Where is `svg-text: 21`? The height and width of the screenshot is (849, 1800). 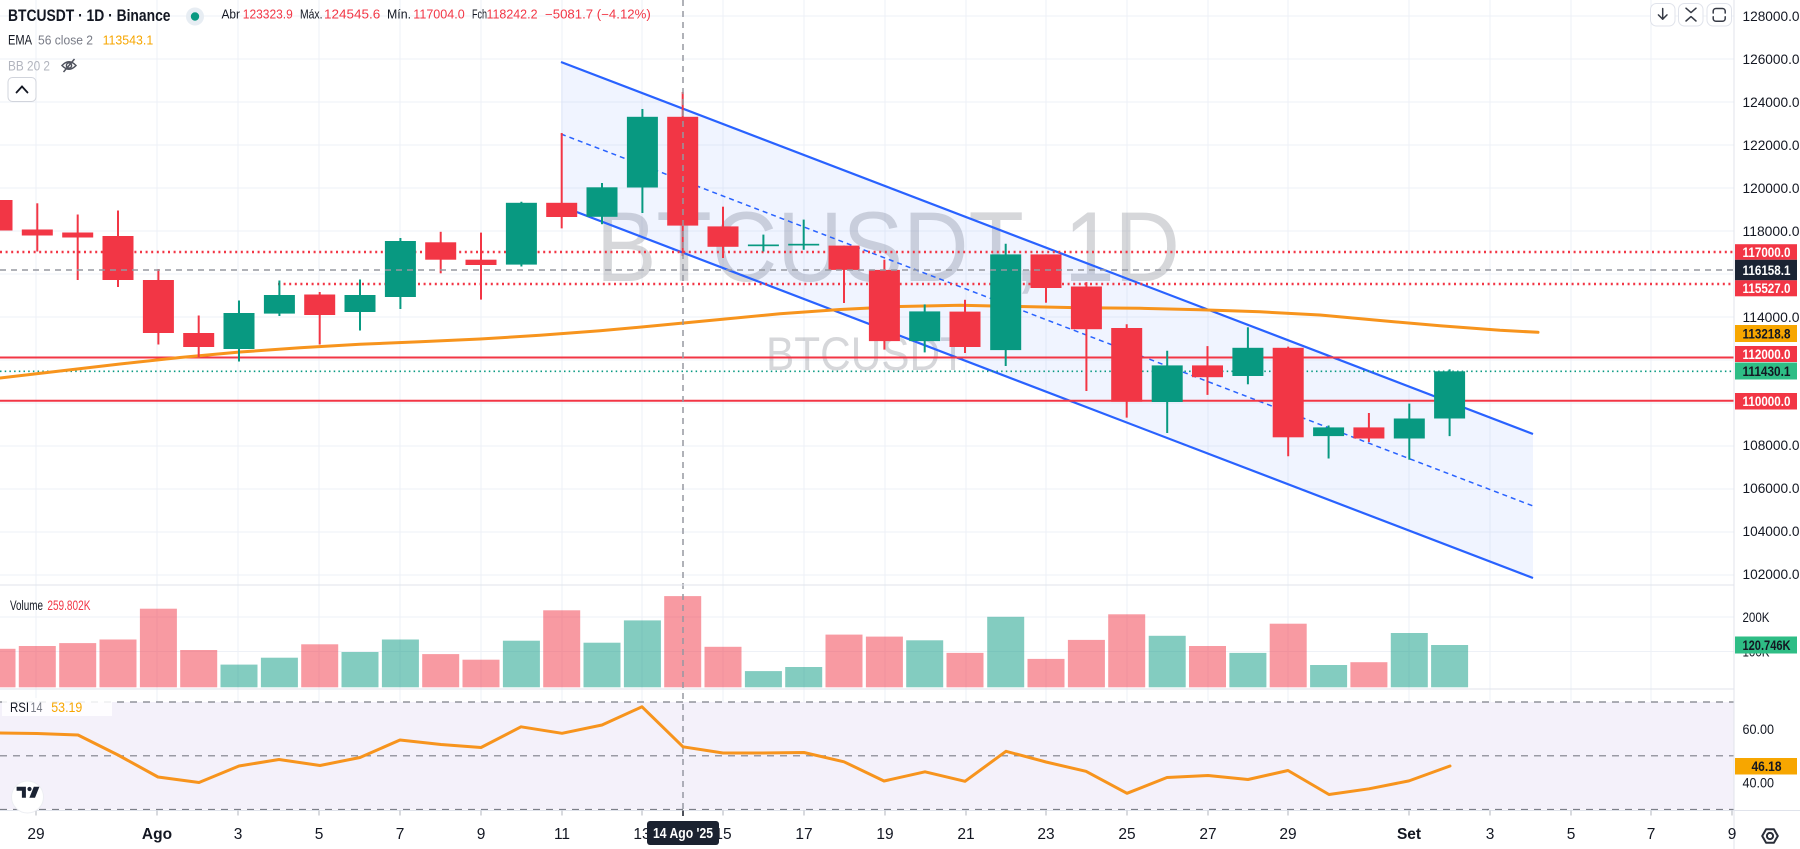 svg-text: 21 is located at coordinates (965, 834).